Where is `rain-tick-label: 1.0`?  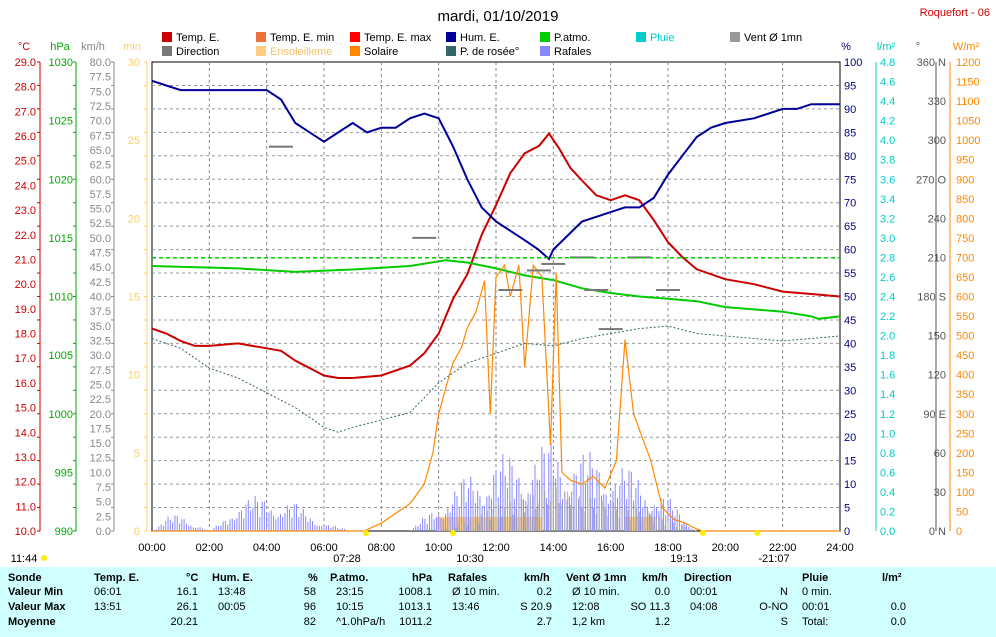
rain-tick-label: 1.0 is located at coordinates (887, 434).